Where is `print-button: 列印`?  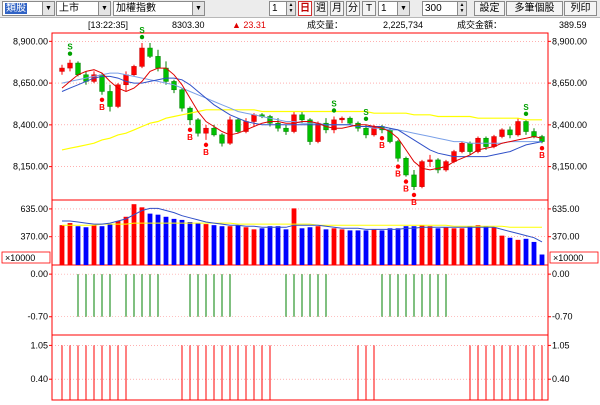
print-button: 列印 is located at coordinates (580, 8).